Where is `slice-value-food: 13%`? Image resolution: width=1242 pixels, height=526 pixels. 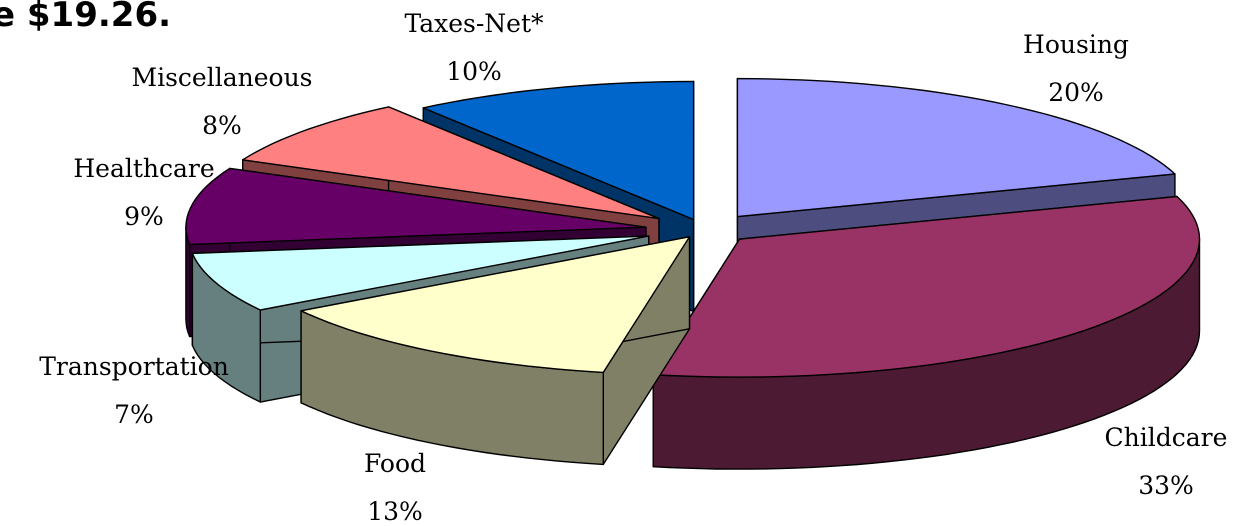
slice-value-food: 13% is located at coordinates (395, 511).